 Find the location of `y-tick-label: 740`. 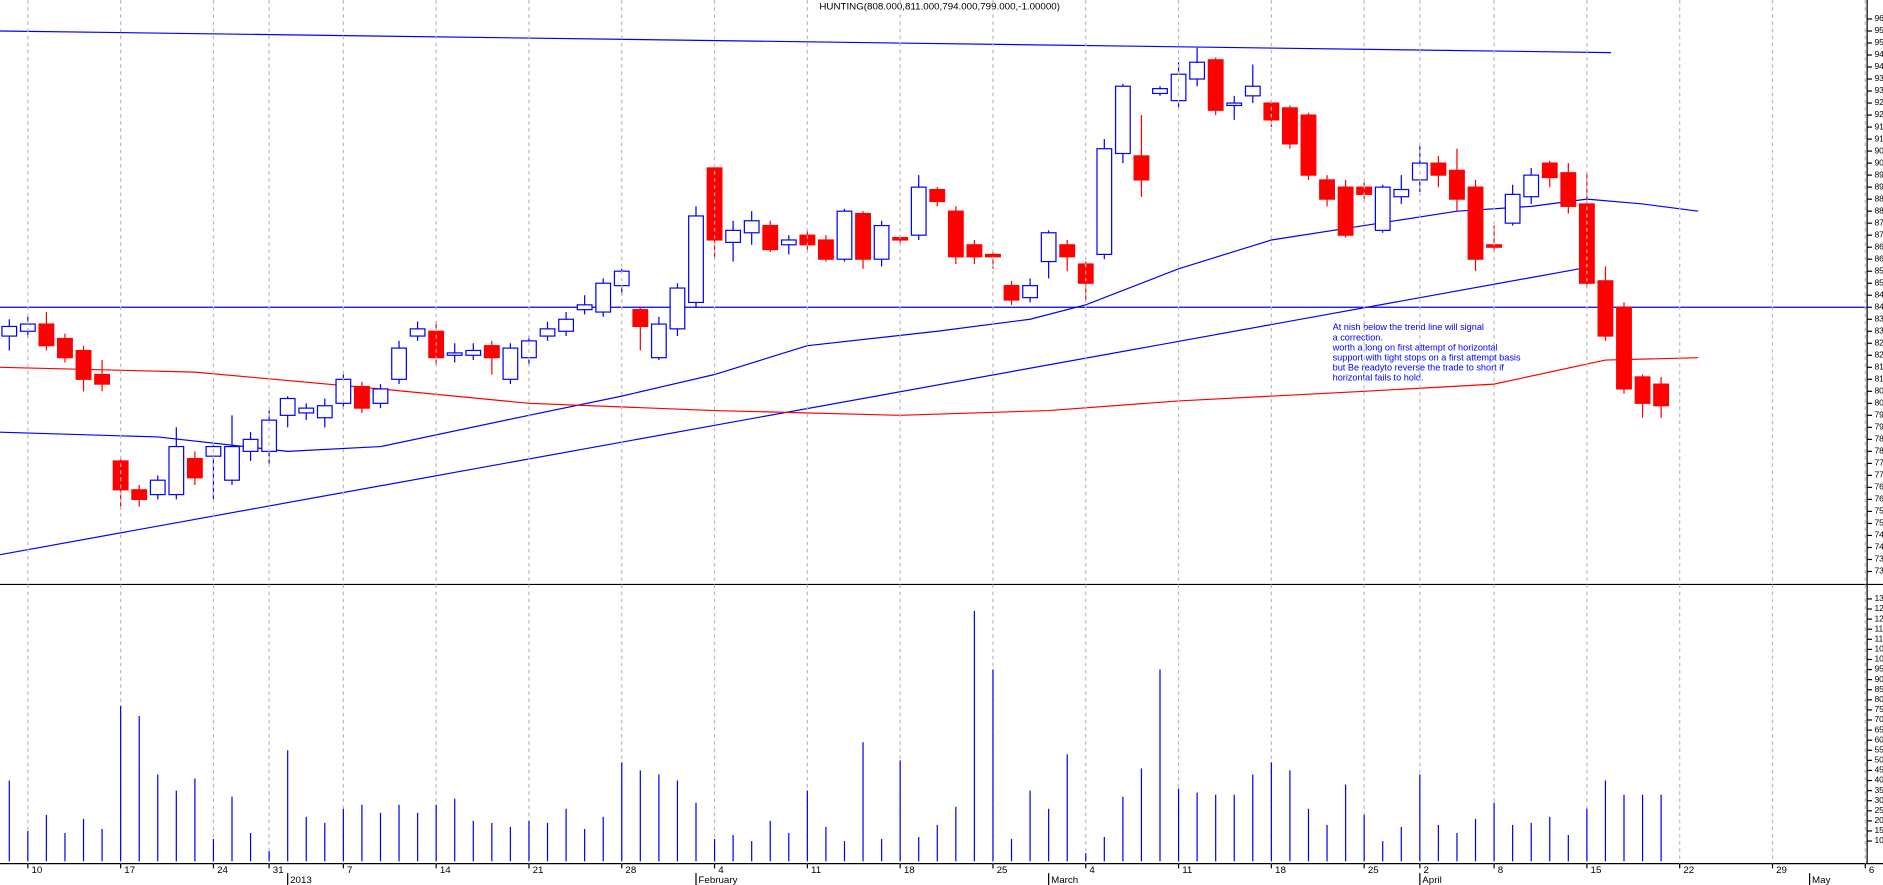

y-tick-label: 740 is located at coordinates (1878, 547).